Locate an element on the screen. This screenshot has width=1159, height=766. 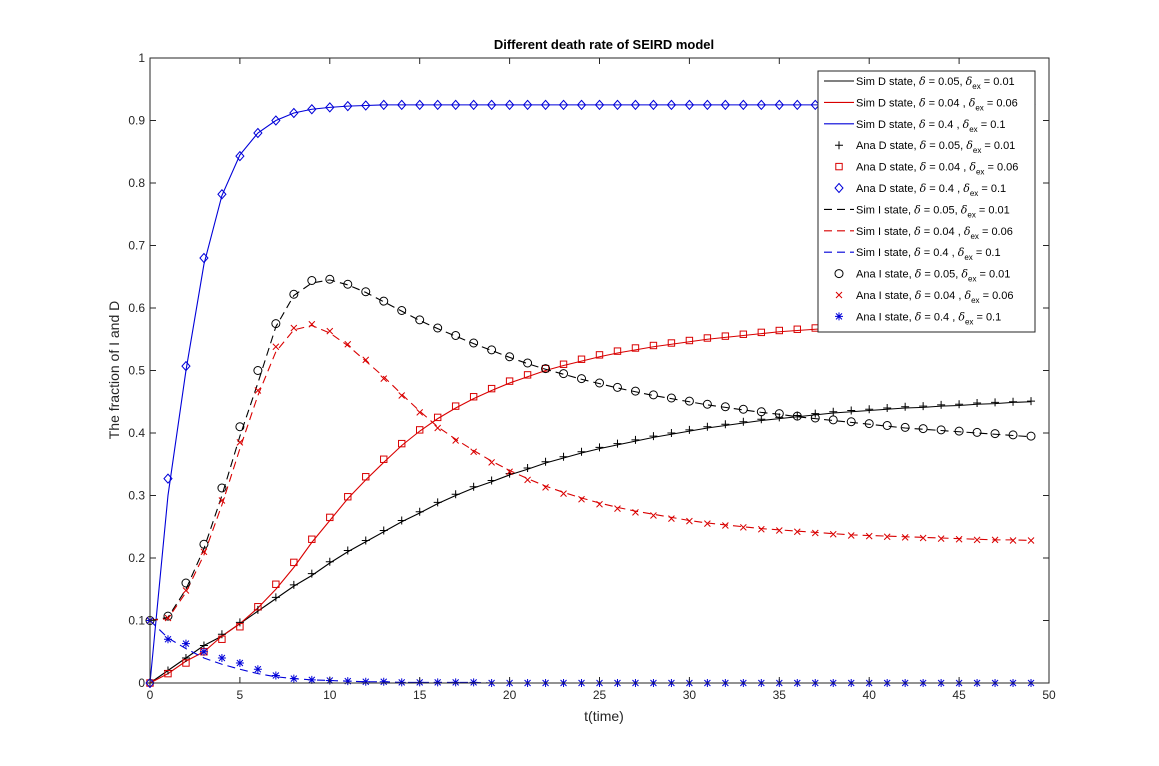
legend-label: Sim I state, δ = 0.04 , δex = 0.06 is located at coordinates (934, 233).